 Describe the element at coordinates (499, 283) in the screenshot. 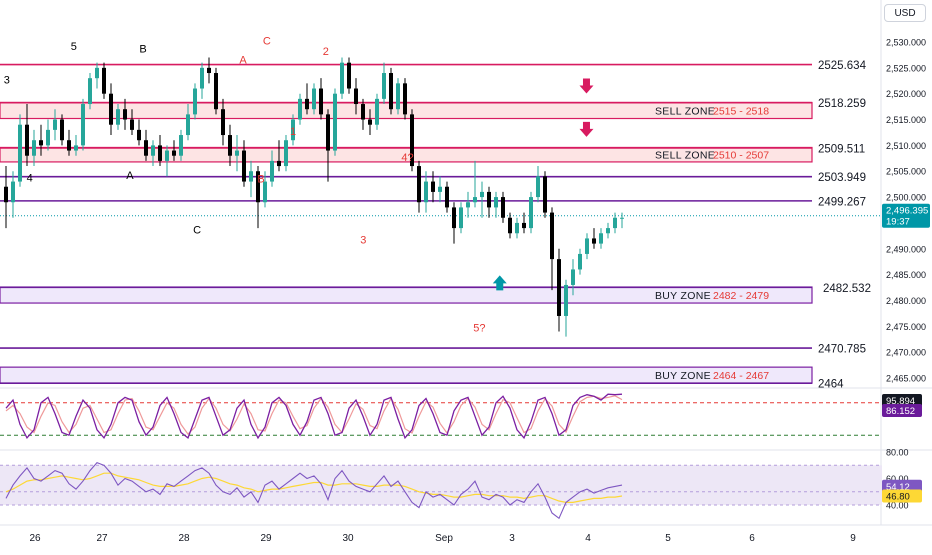

I see `arrow-up-icon` at that location.